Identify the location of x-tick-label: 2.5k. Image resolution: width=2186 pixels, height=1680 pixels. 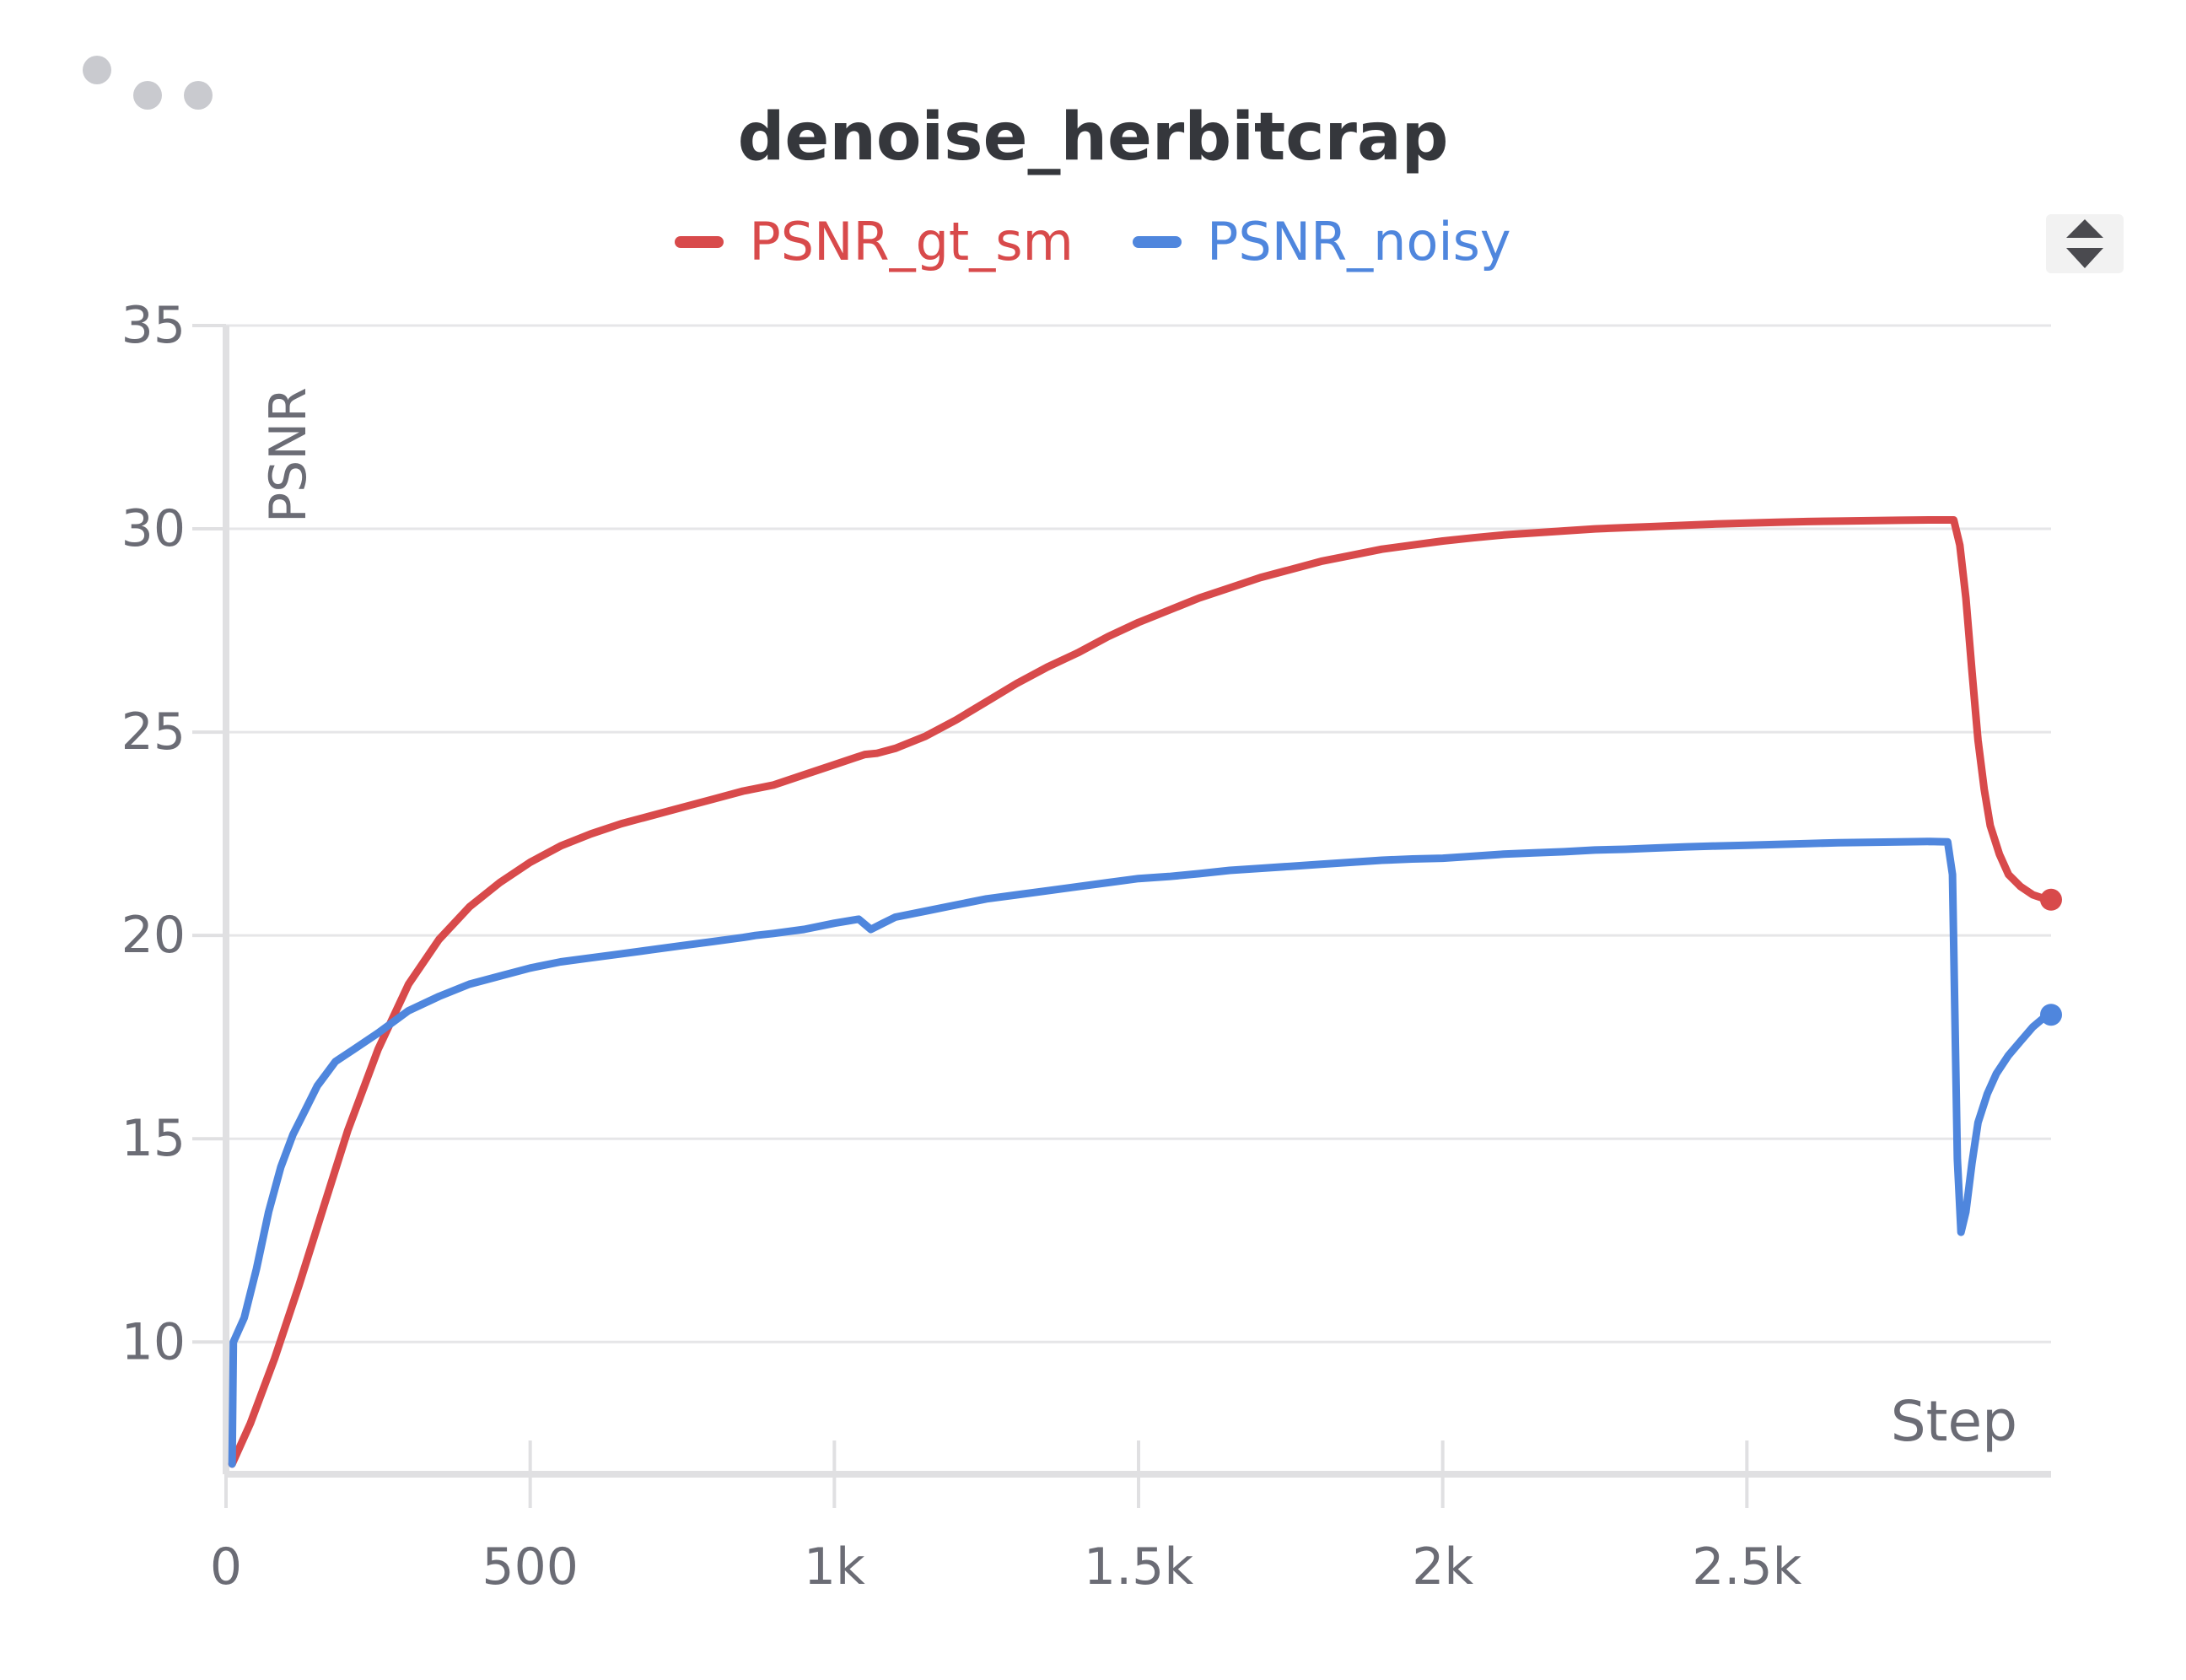
(1746, 1567).